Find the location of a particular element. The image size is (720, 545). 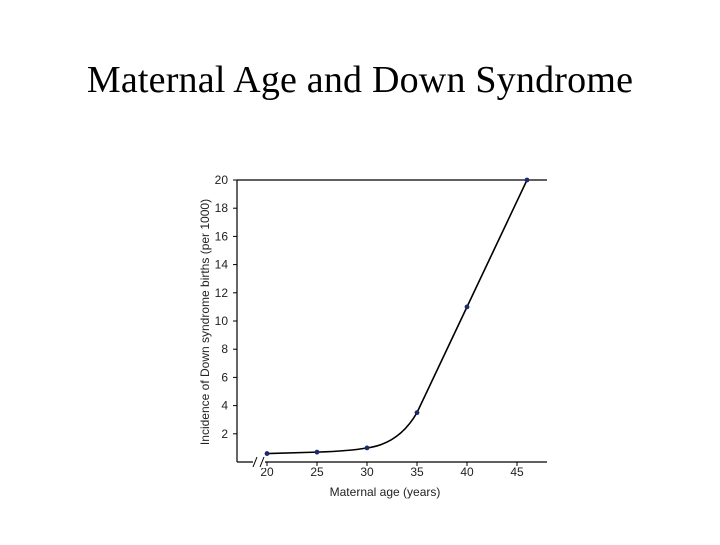

y-tick-label: 8 is located at coordinates (224, 349).